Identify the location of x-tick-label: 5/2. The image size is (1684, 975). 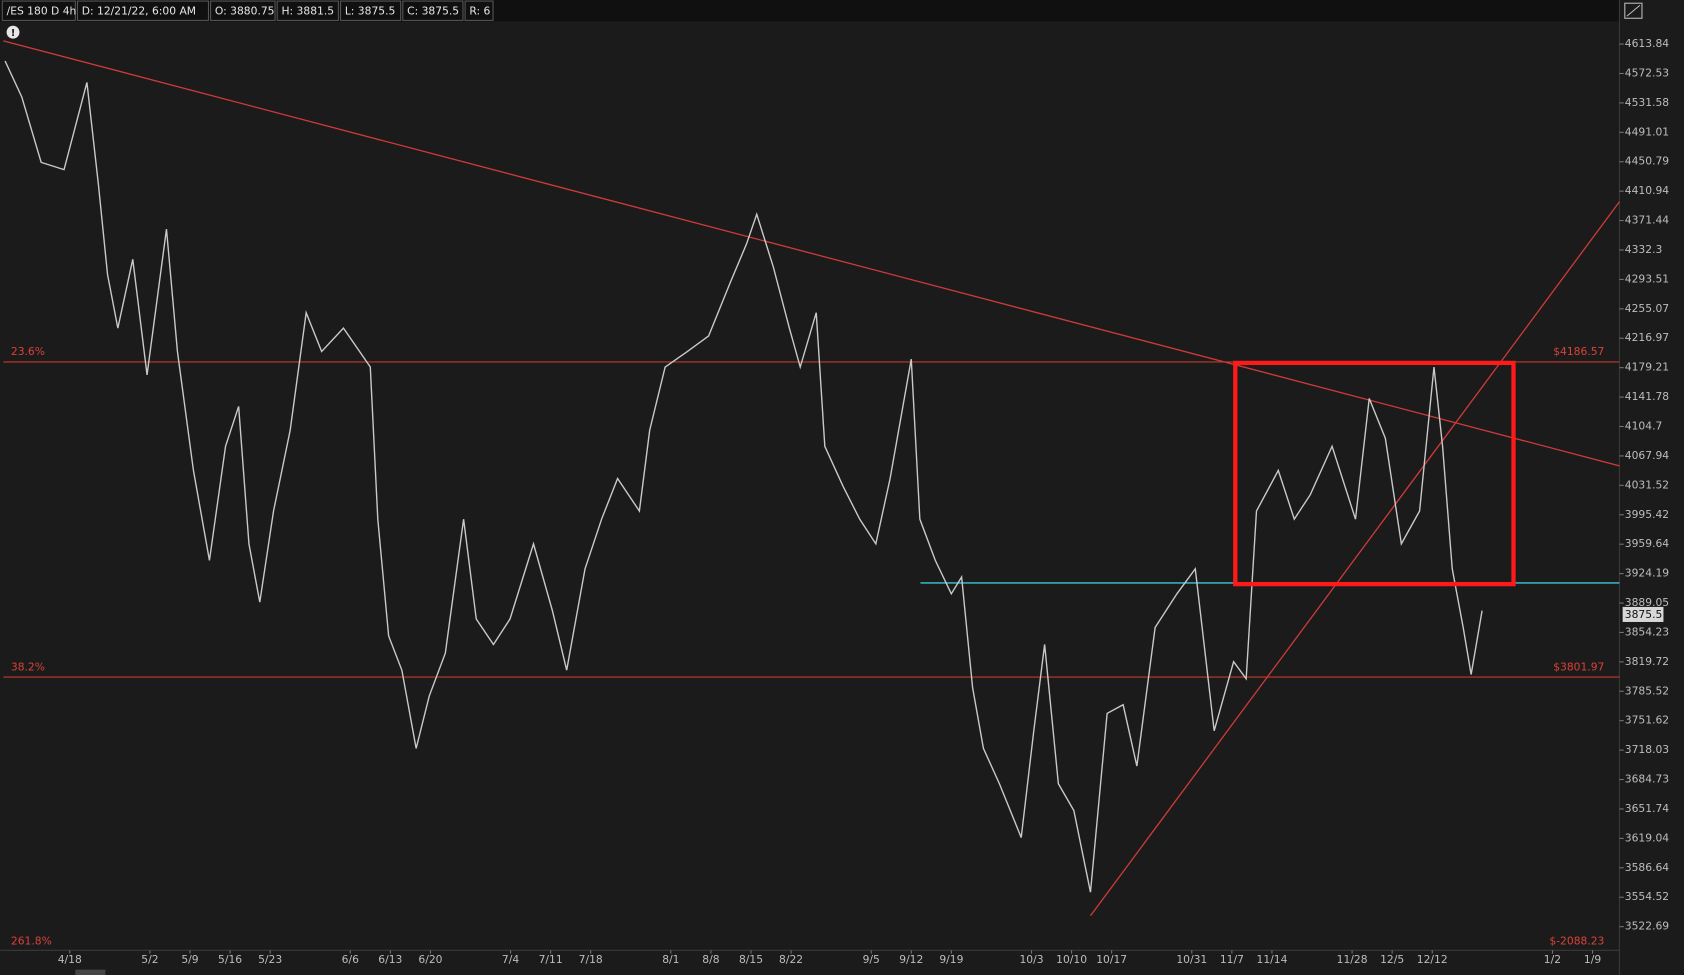
(149, 959).